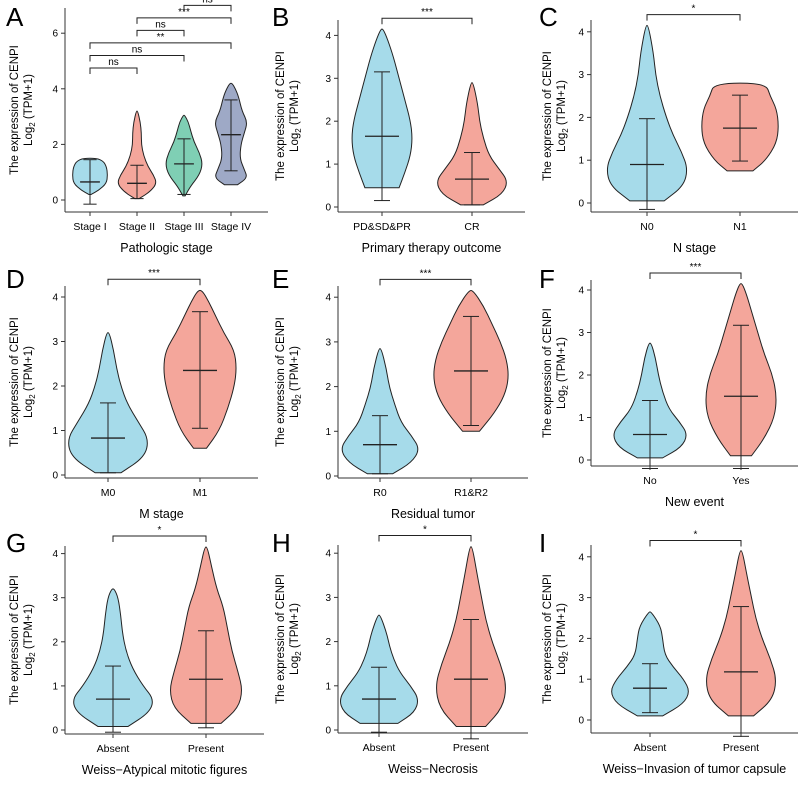  Describe the element at coordinates (166, 248) in the screenshot. I see `x-axis-title: Pathologic stage` at that location.